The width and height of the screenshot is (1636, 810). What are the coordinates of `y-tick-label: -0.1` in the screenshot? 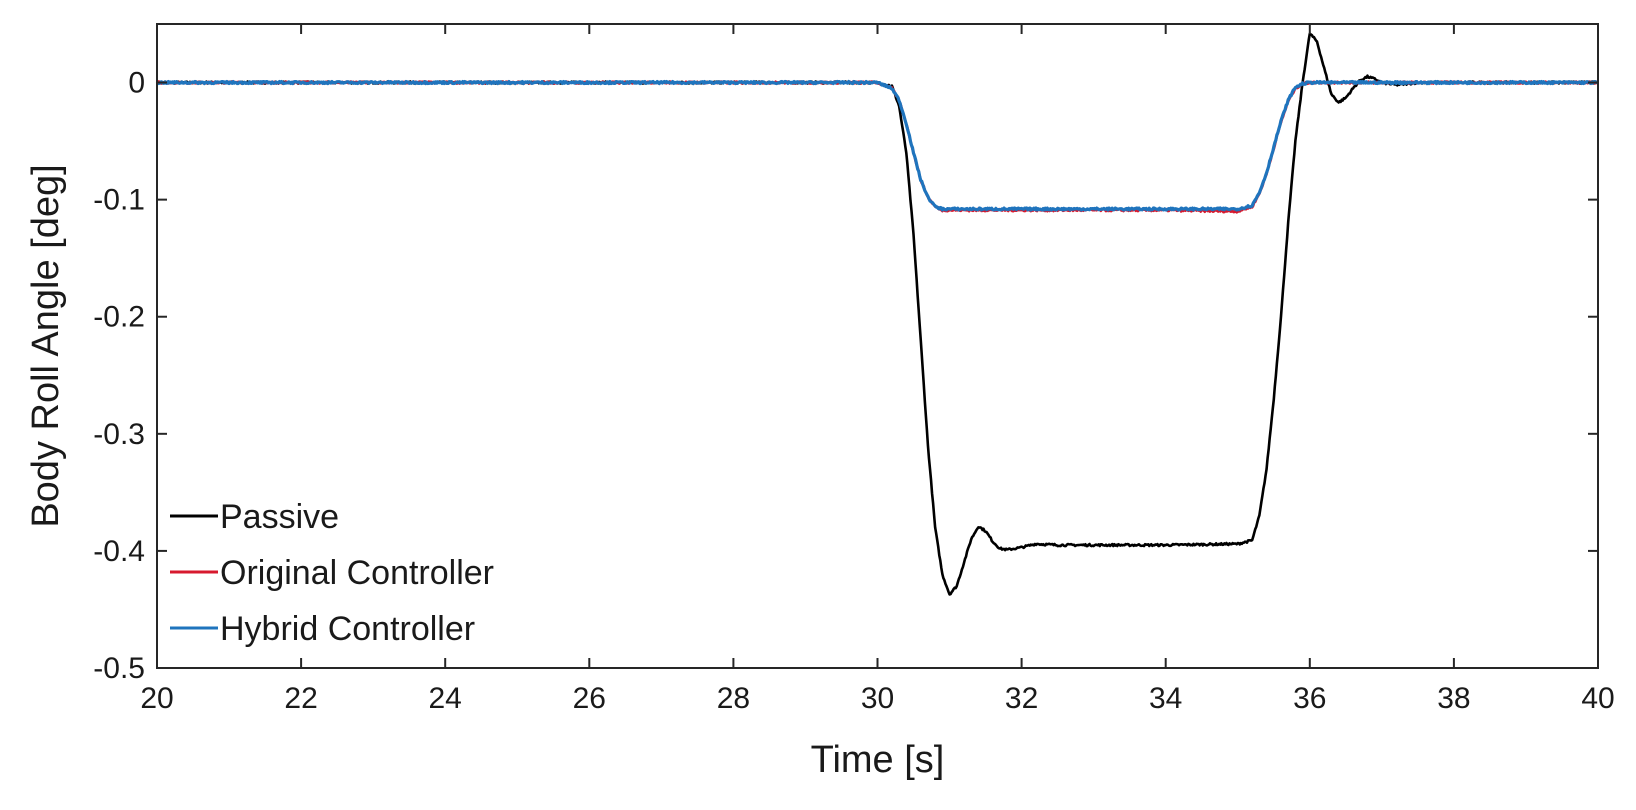 It's located at (119, 200).